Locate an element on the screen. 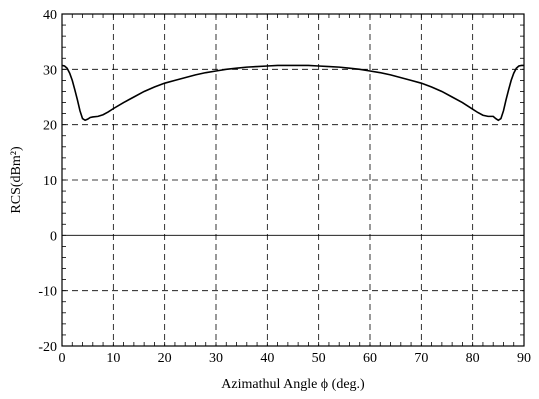  x-tick-label: 60 is located at coordinates (370, 358).